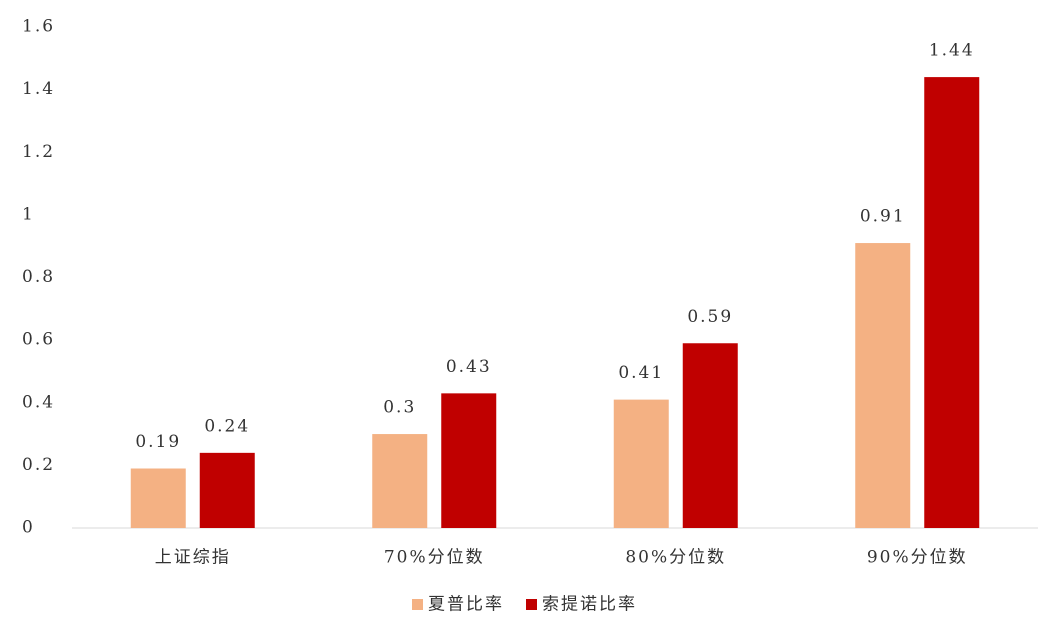 The height and width of the screenshot is (624, 1050). I want to click on x-tick-label: 80%分位数, so click(675, 558).